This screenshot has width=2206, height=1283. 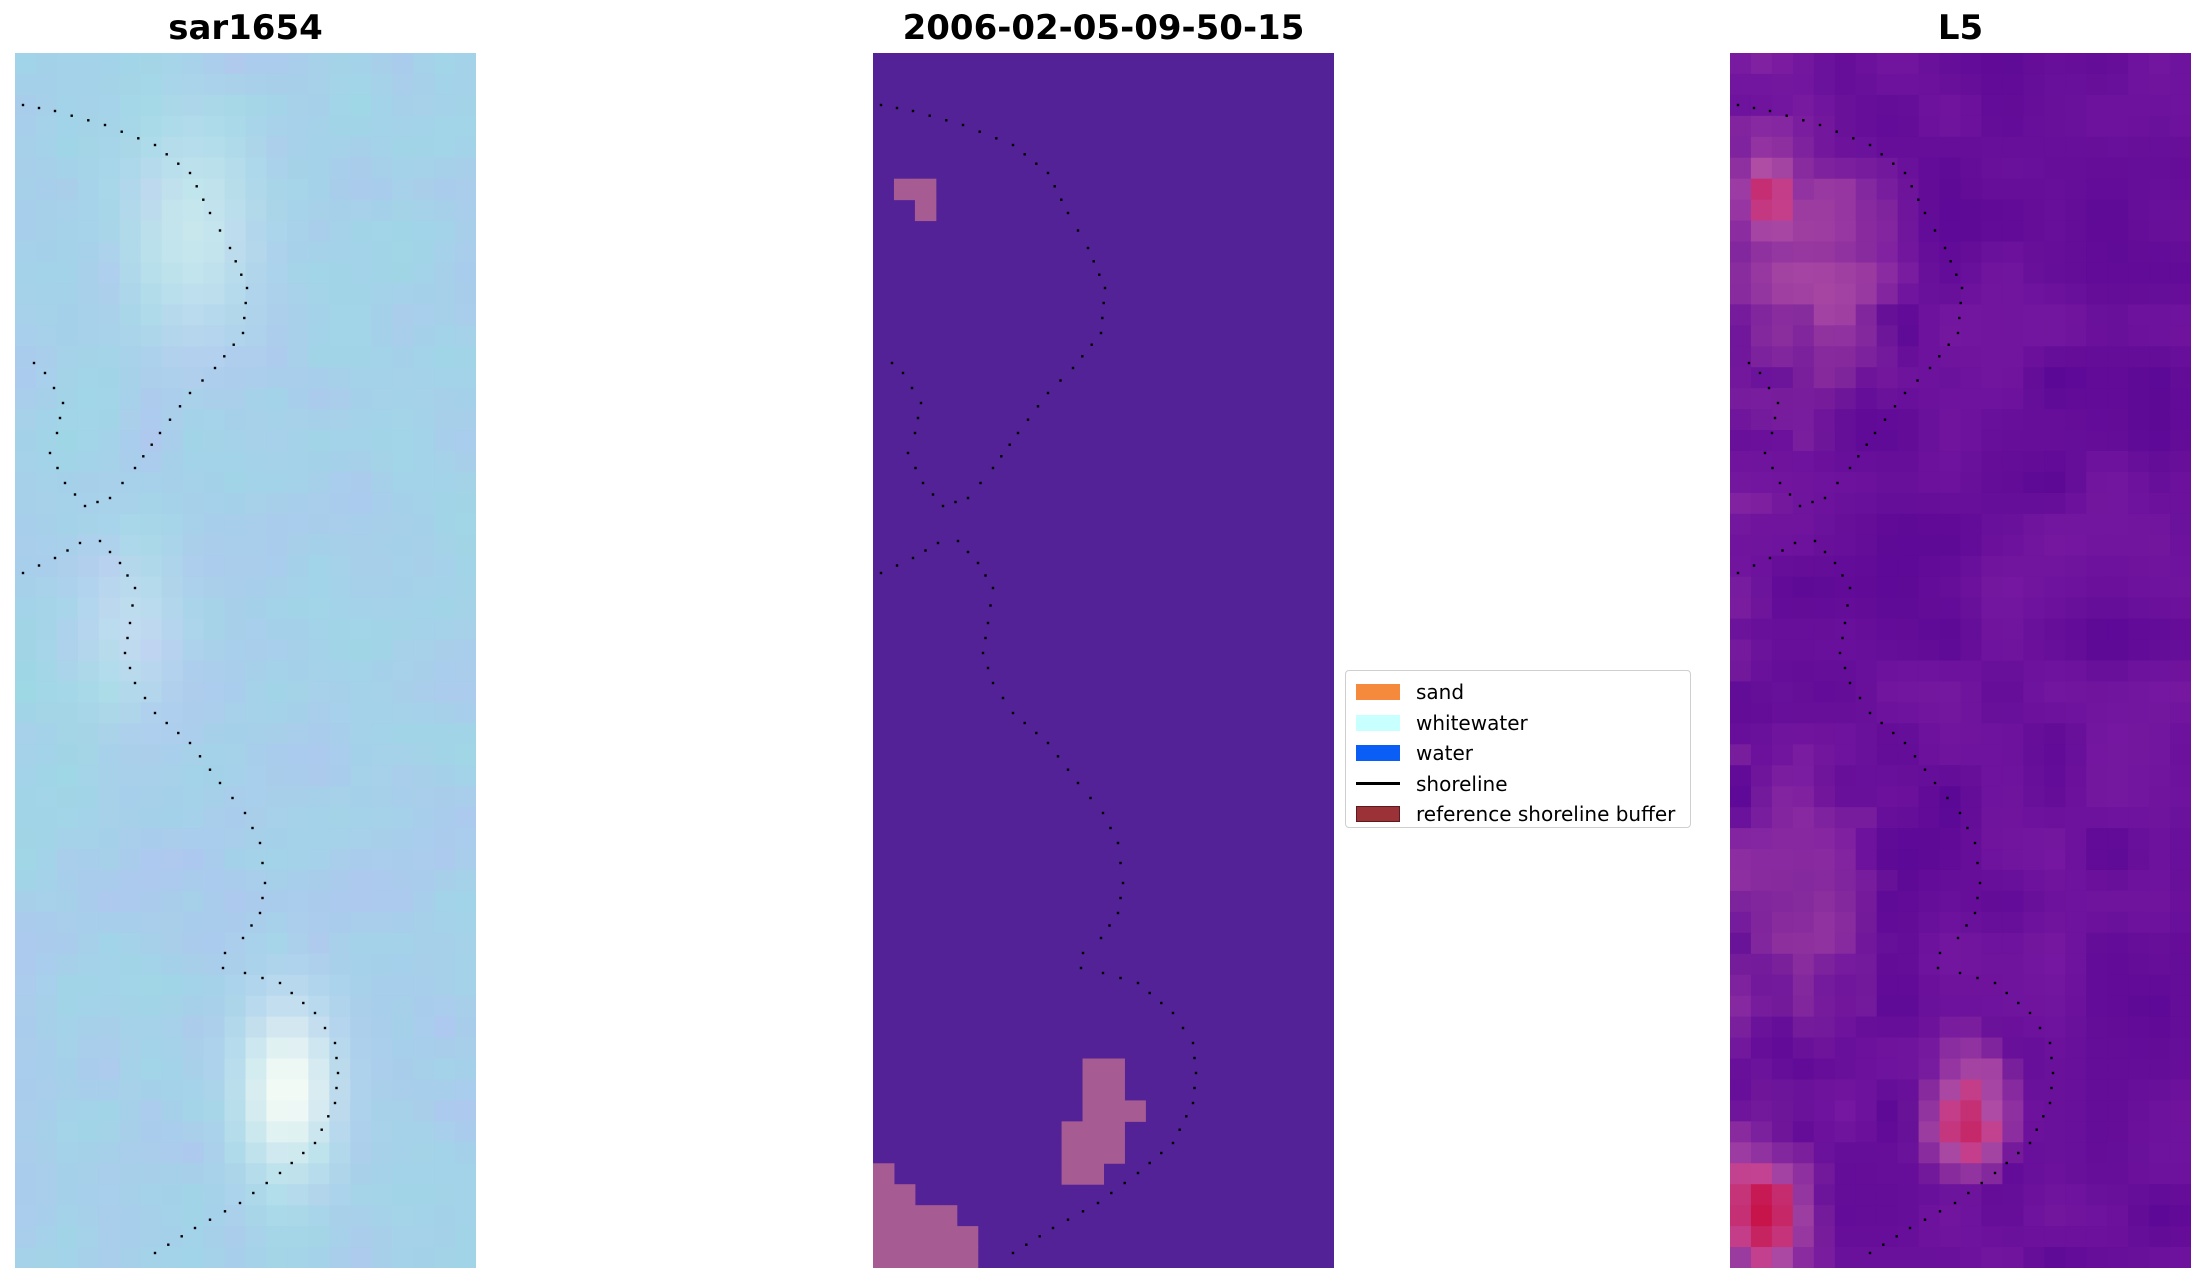 I want to click on legend-item-reference-buffer: reference shoreline buffer, so click(x=1518, y=814).